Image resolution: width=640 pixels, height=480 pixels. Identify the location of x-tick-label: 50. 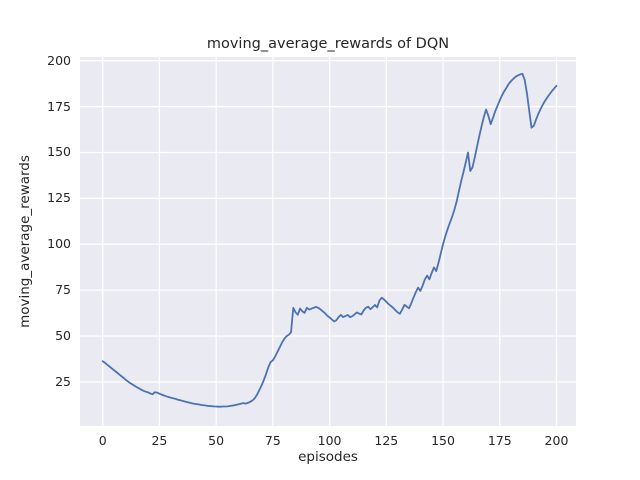
(216, 440).